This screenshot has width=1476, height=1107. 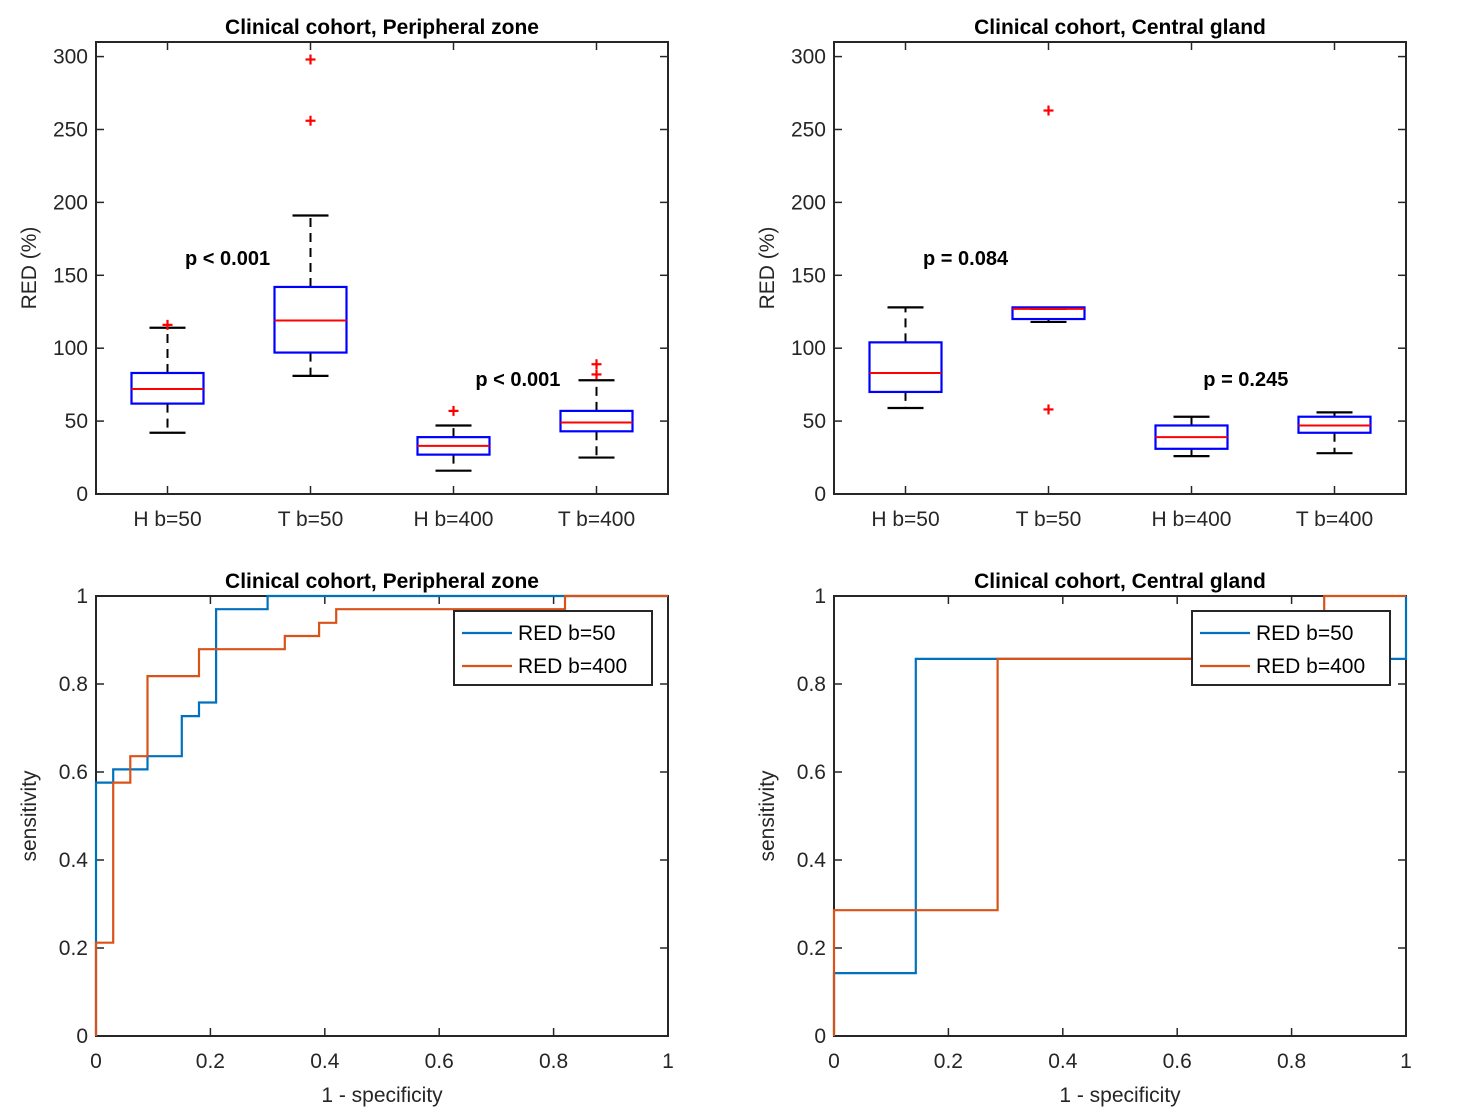 I want to click on p-value-annotation: p = 0.245, so click(x=1245, y=380).